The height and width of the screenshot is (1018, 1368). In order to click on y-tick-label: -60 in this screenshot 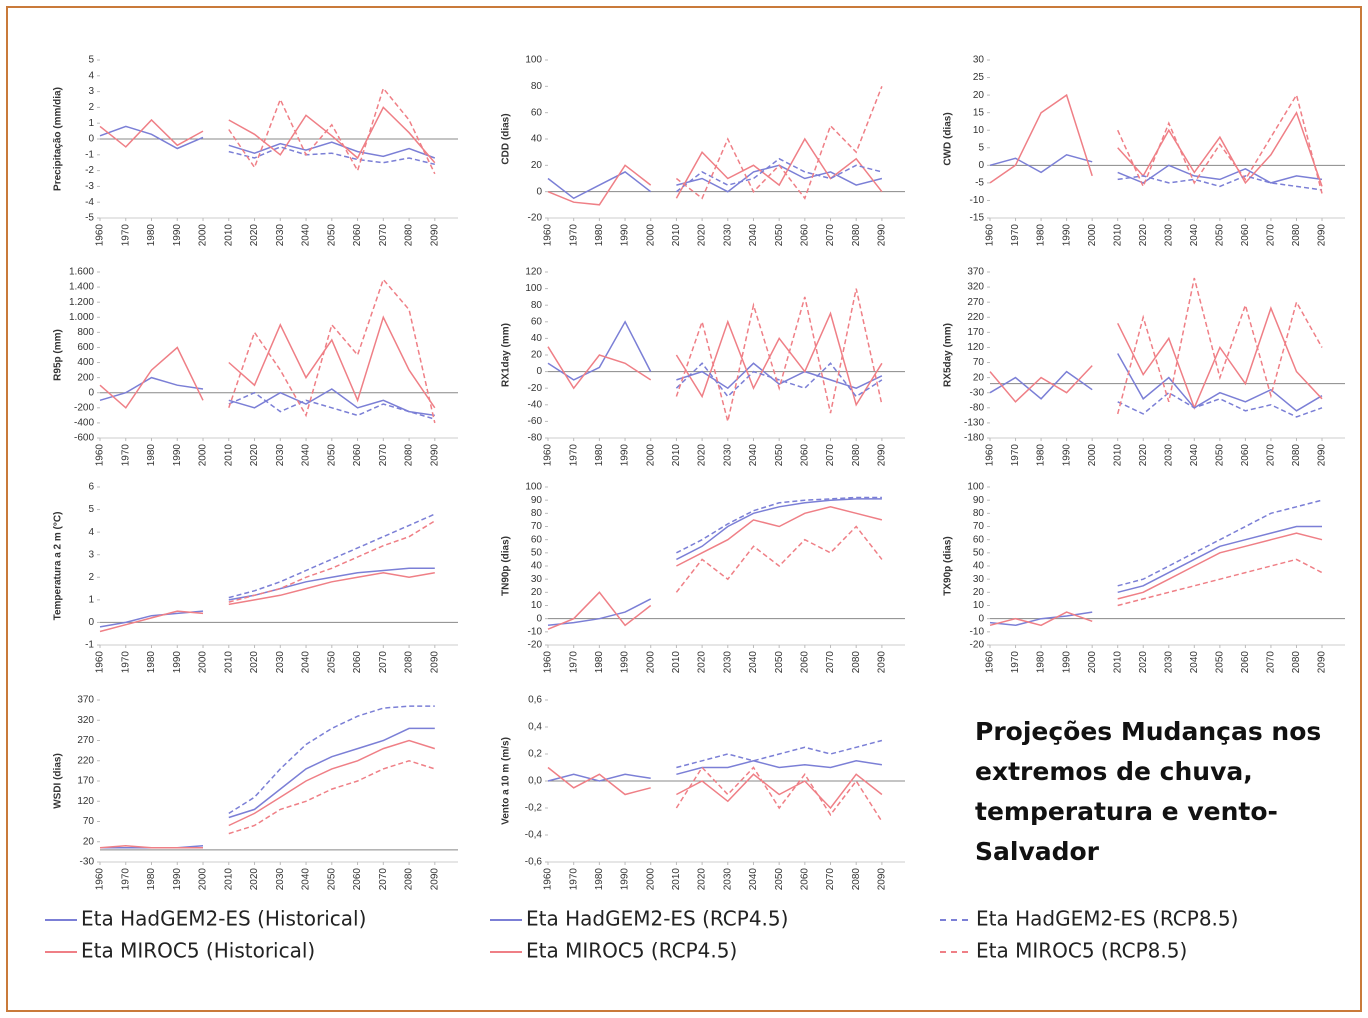, I will do `click(535, 421)`.